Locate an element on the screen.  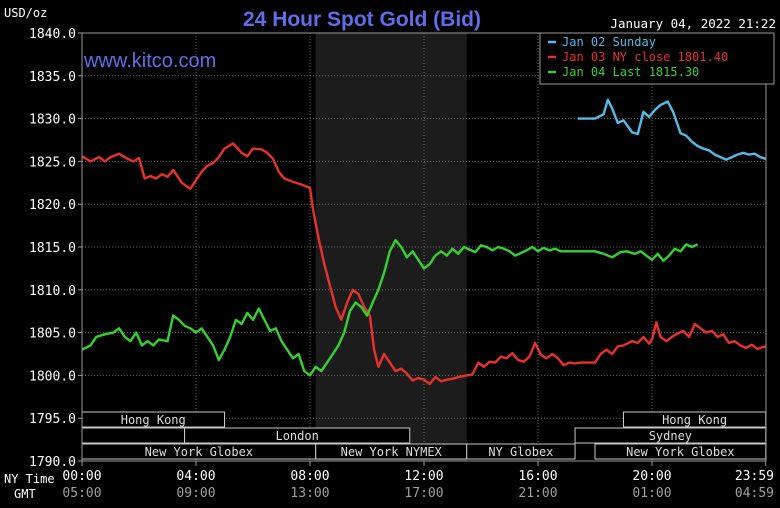
y-tick-label: 1810.0 is located at coordinates (52, 291).